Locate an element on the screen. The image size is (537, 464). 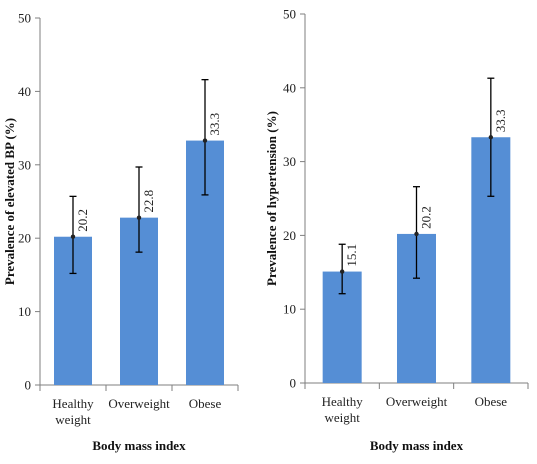
data-label: 15.1 is located at coordinates (351, 255).